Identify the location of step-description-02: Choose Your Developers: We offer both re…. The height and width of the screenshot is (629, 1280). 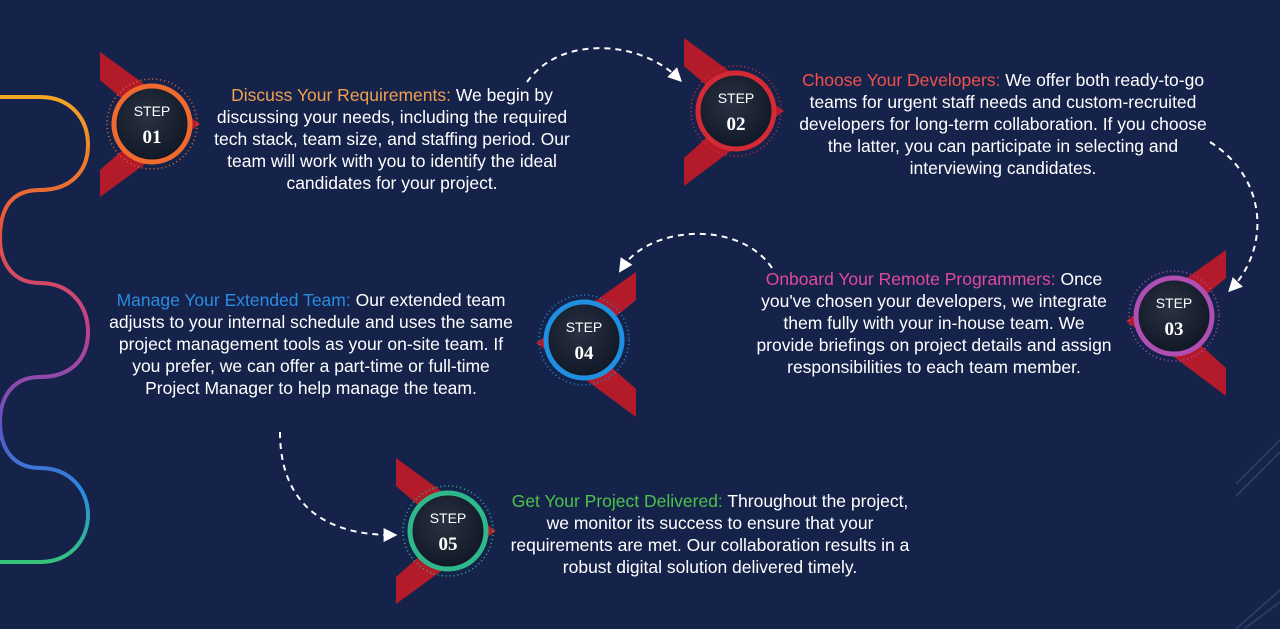
(1003, 124).